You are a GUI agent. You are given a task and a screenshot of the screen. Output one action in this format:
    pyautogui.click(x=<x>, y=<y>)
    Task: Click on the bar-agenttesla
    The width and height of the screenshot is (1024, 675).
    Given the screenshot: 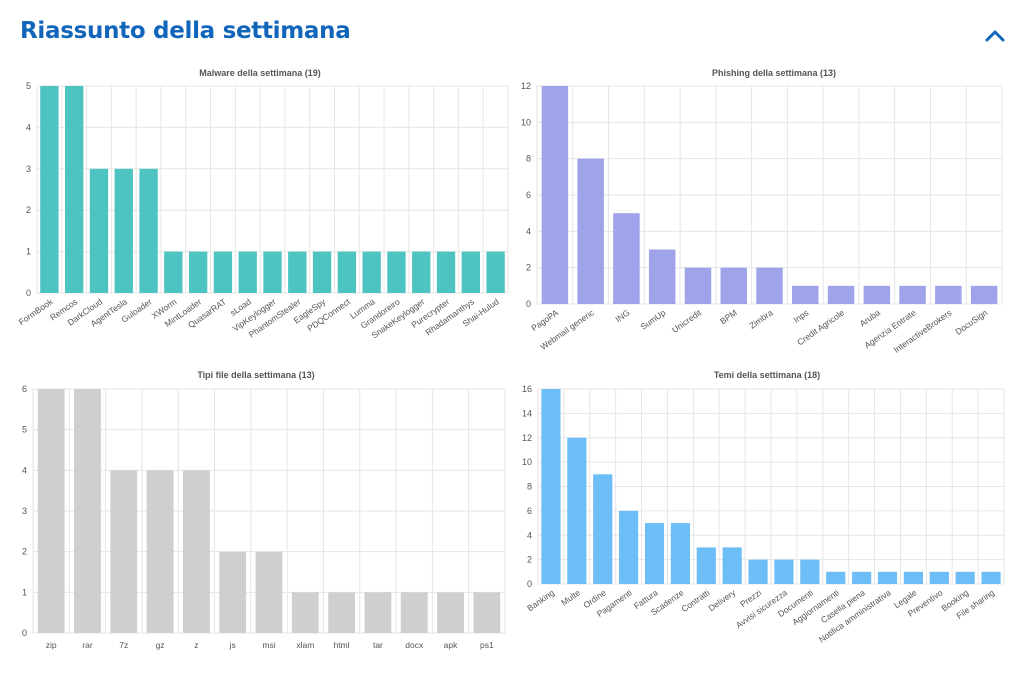 What is the action you would take?
    pyautogui.click(x=123, y=230)
    